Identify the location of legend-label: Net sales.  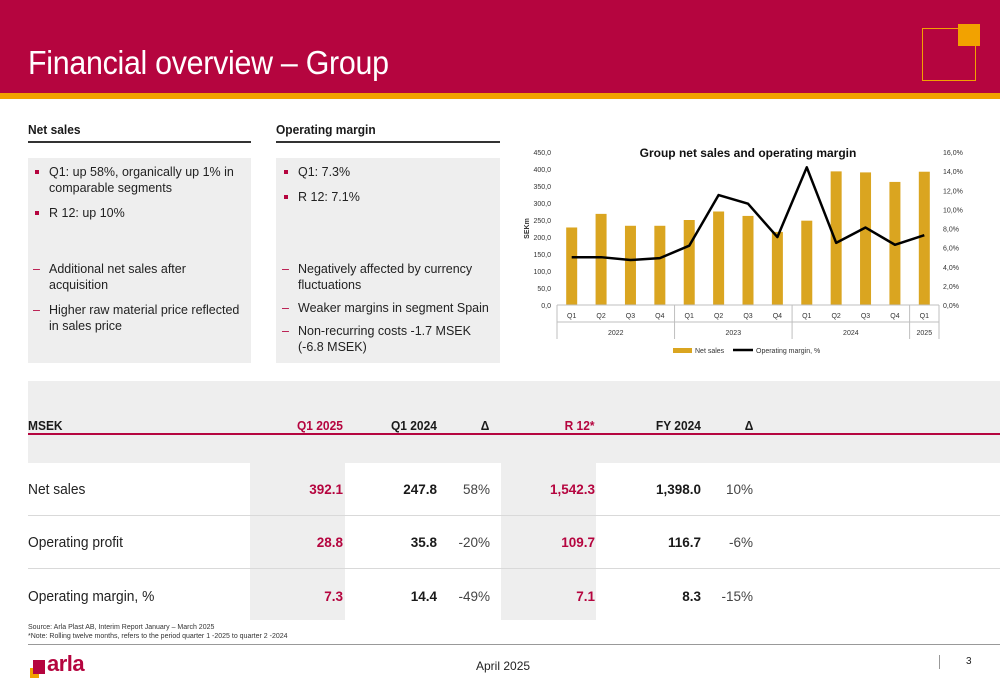
(710, 351).